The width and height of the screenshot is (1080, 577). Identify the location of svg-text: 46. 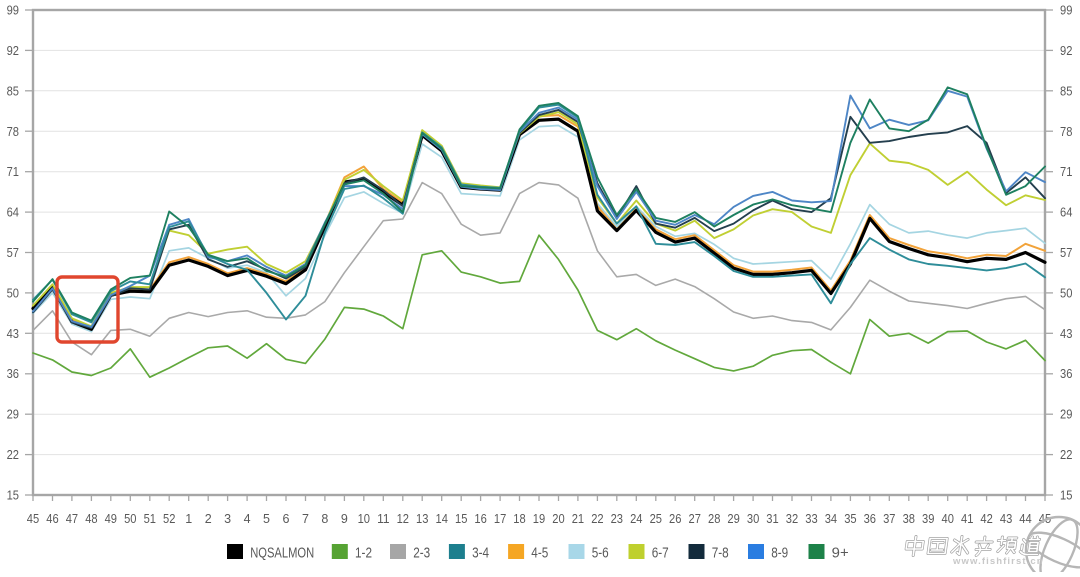
(52, 519).